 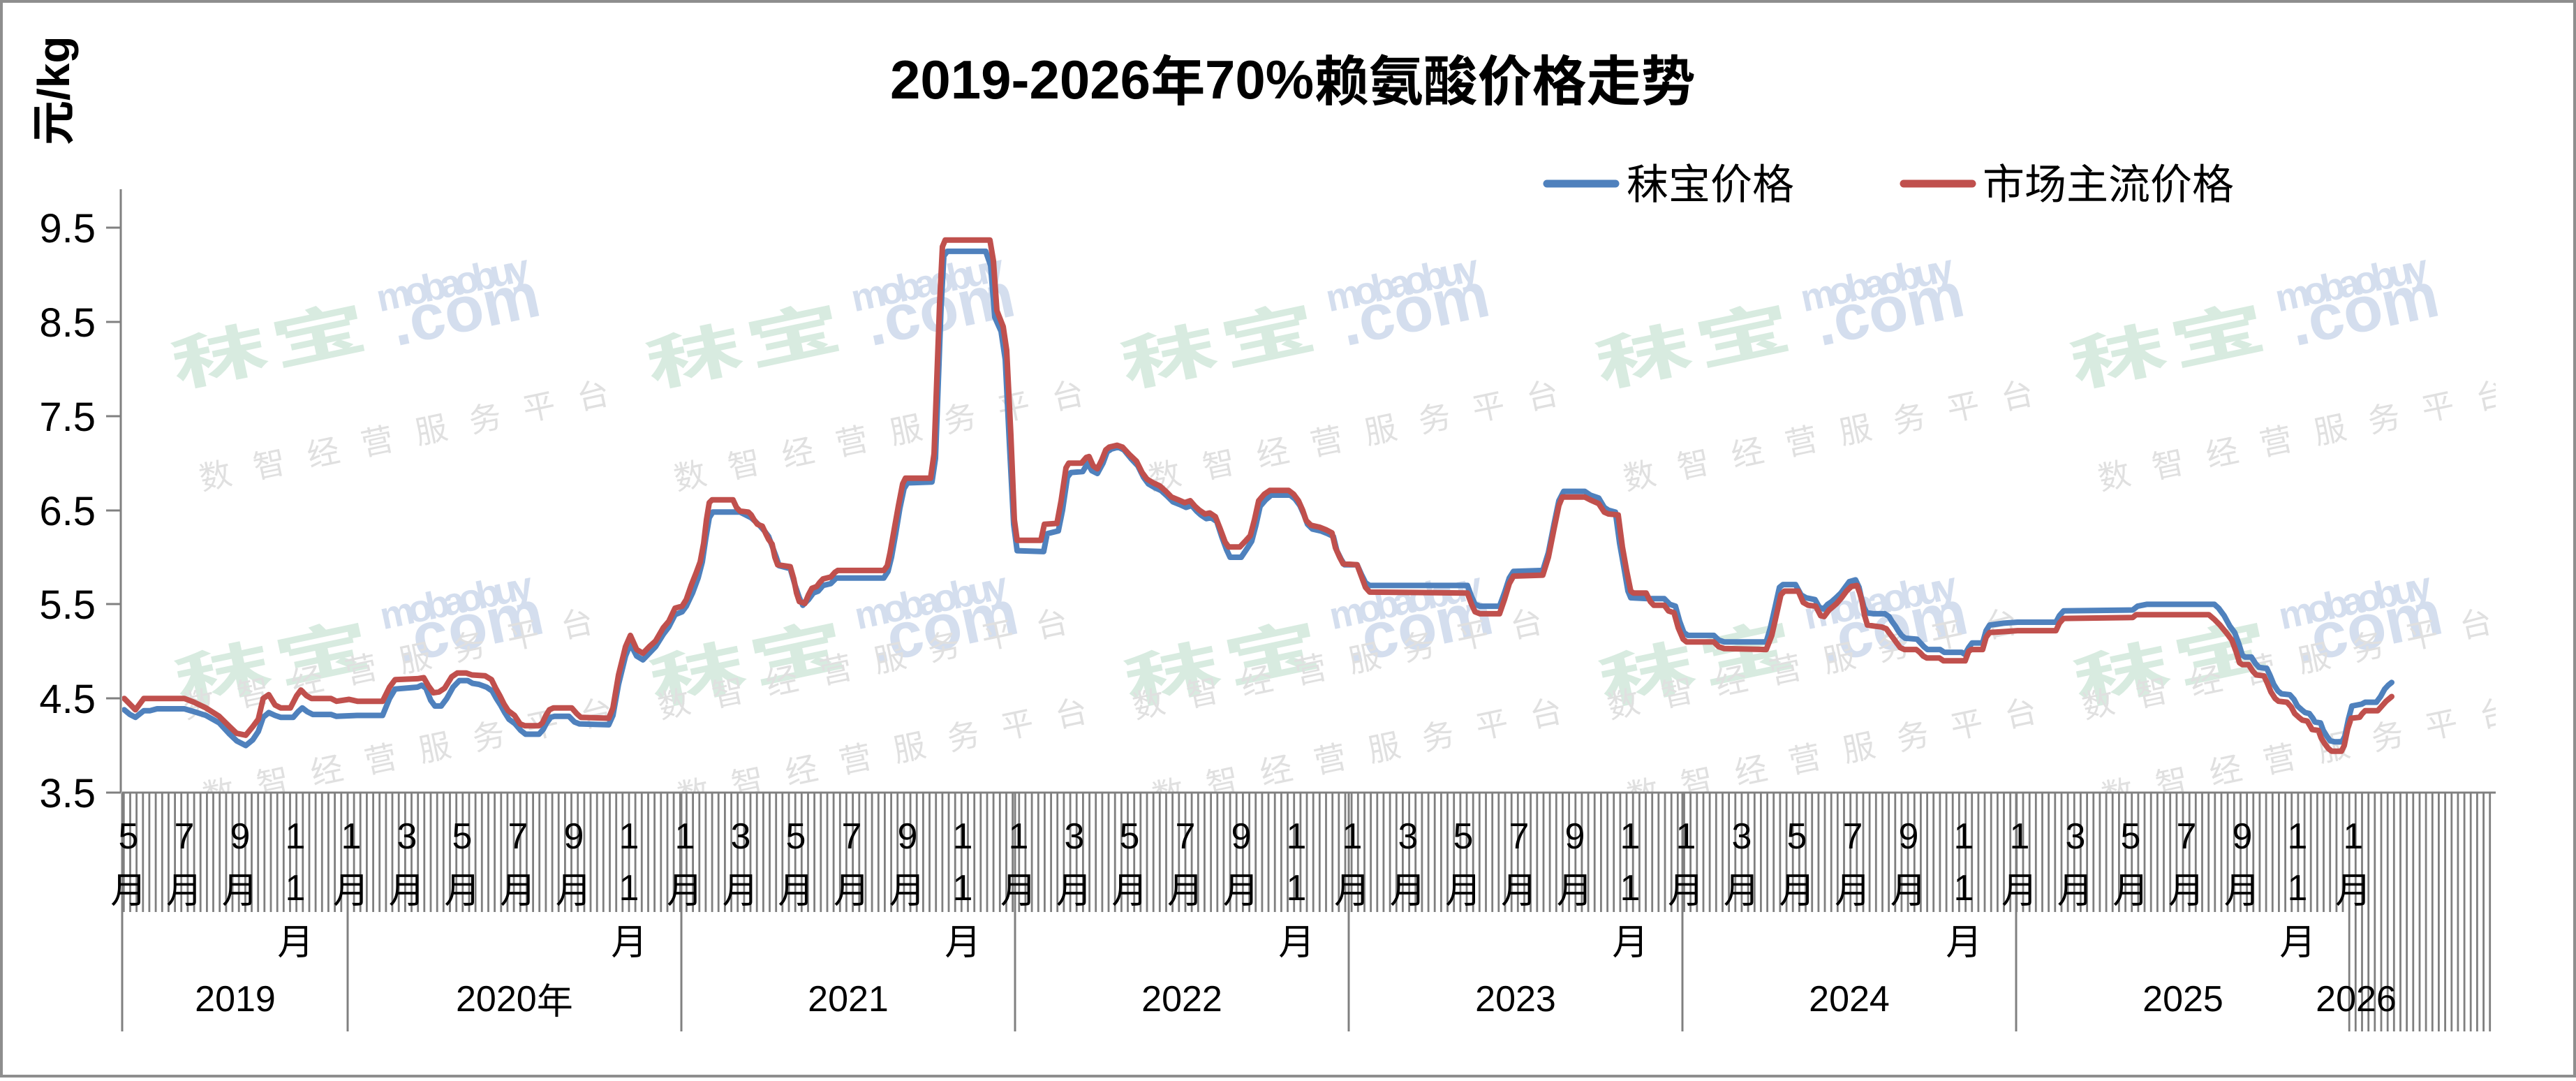 What do you see at coordinates (2182, 999) in the screenshot?
I see `svg-text: 2025` at bounding box center [2182, 999].